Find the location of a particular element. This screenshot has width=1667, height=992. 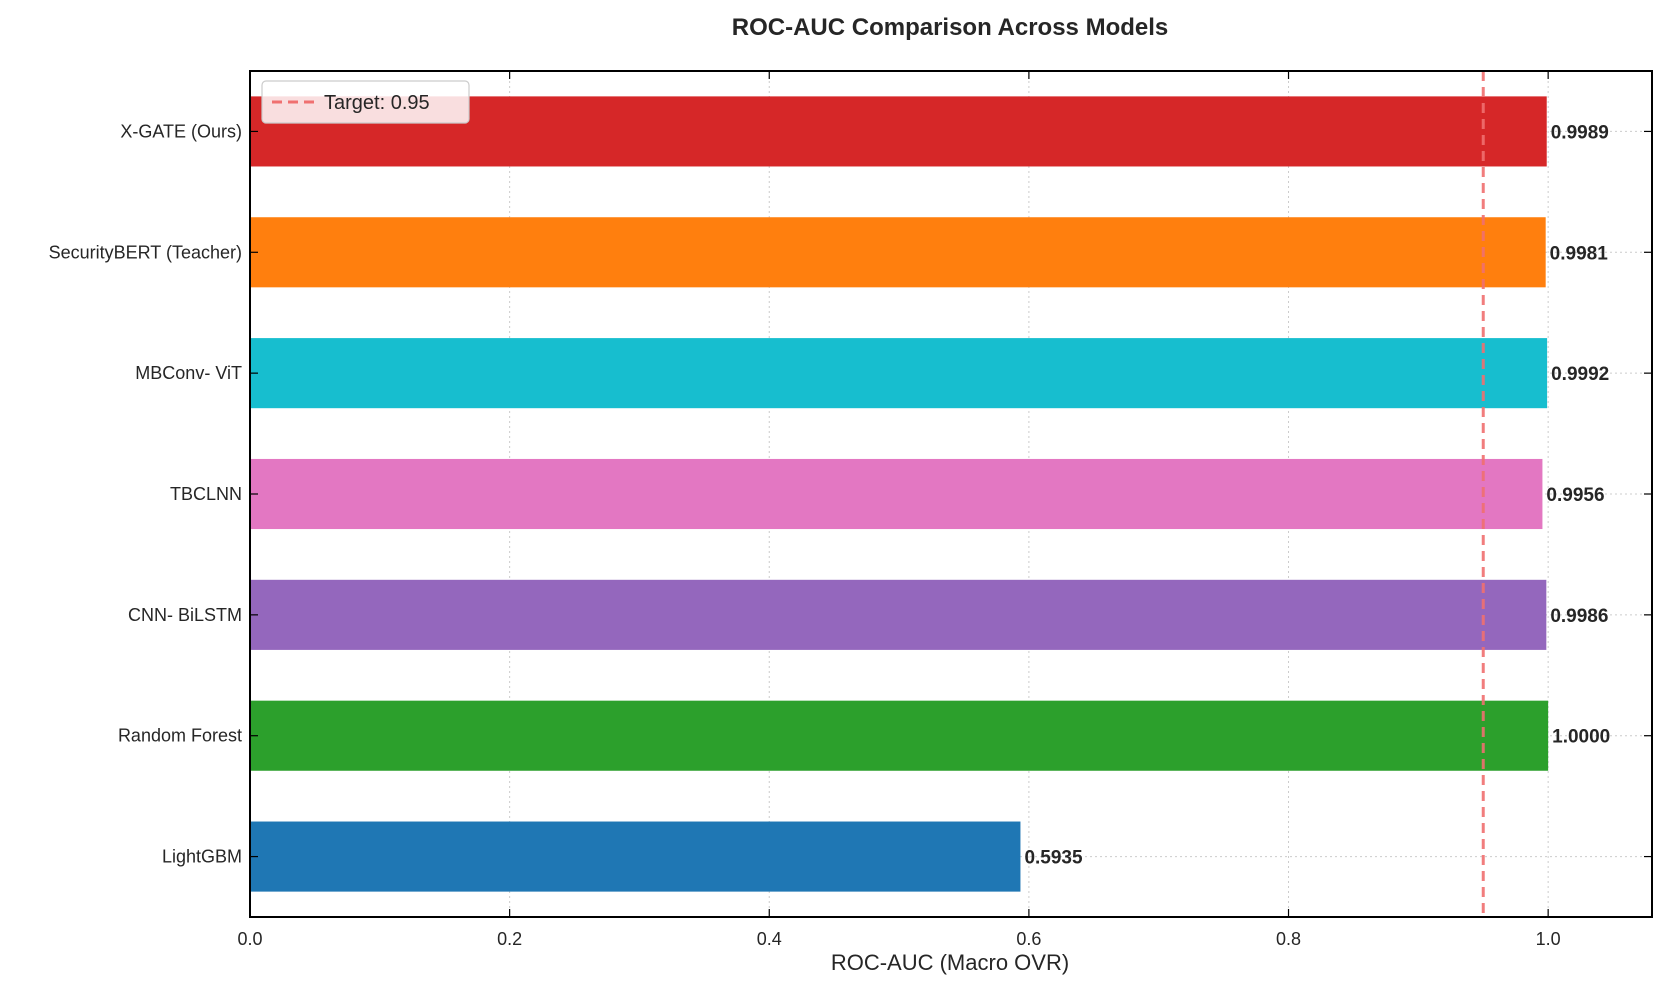

legend-box is located at coordinates (365, 102).